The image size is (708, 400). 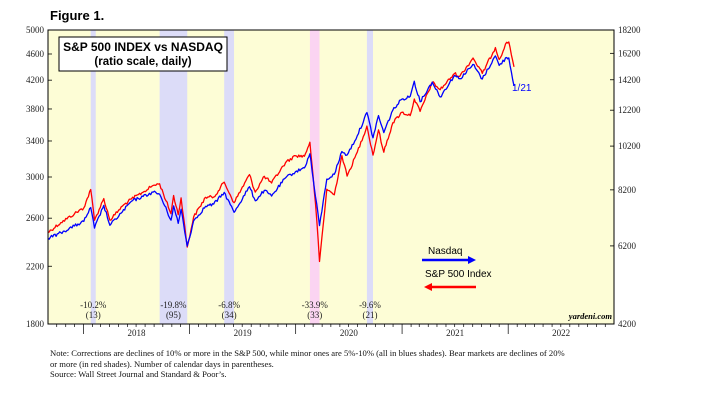 What do you see at coordinates (93, 315) in the screenshot?
I see `shaded-period-days-1: (13)` at bounding box center [93, 315].